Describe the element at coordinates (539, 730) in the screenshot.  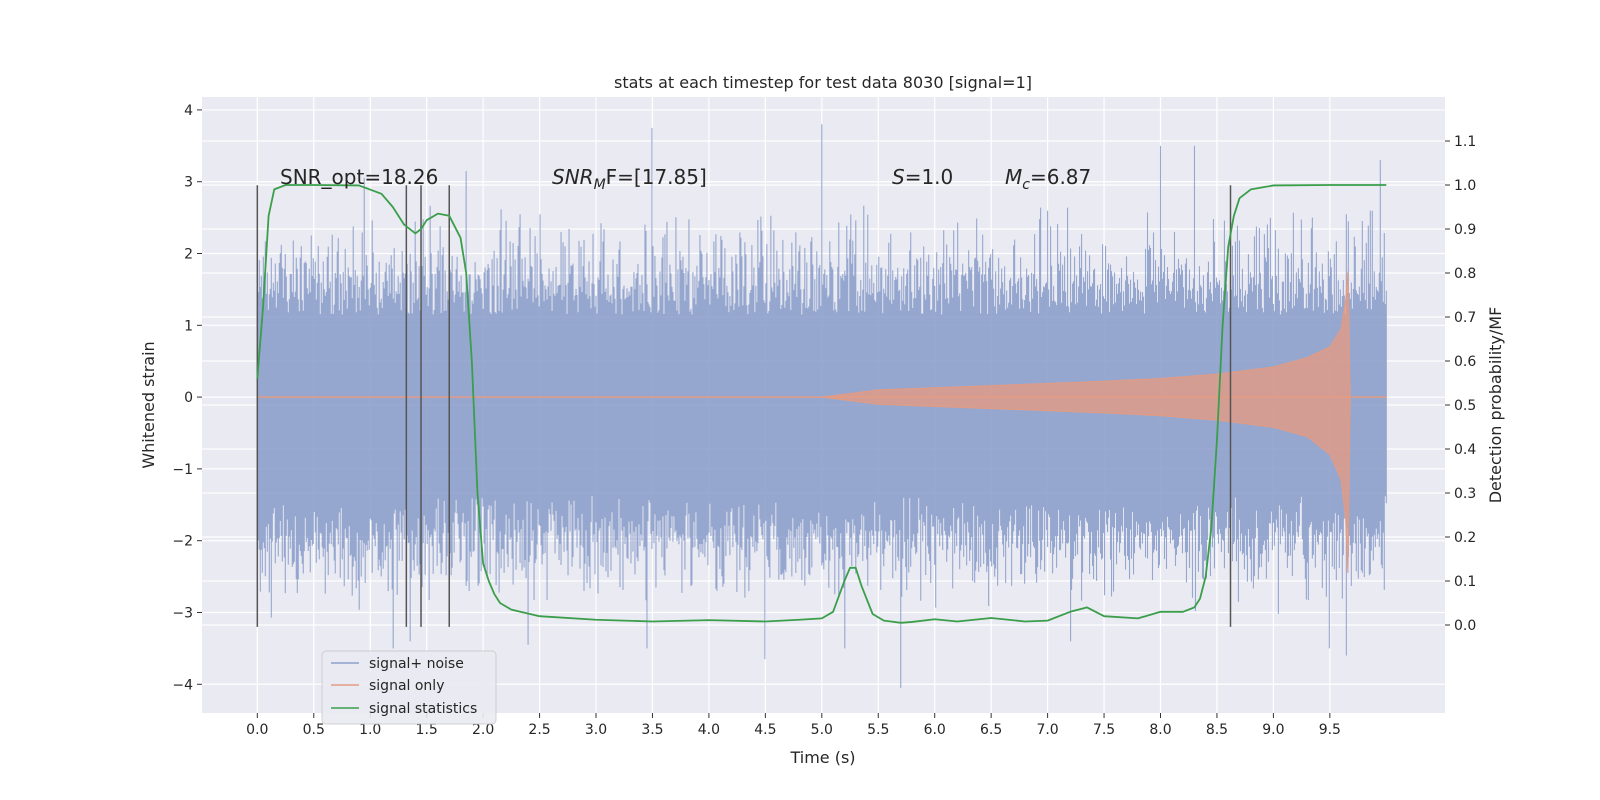
I see `x-tick-label: 2.5` at that location.